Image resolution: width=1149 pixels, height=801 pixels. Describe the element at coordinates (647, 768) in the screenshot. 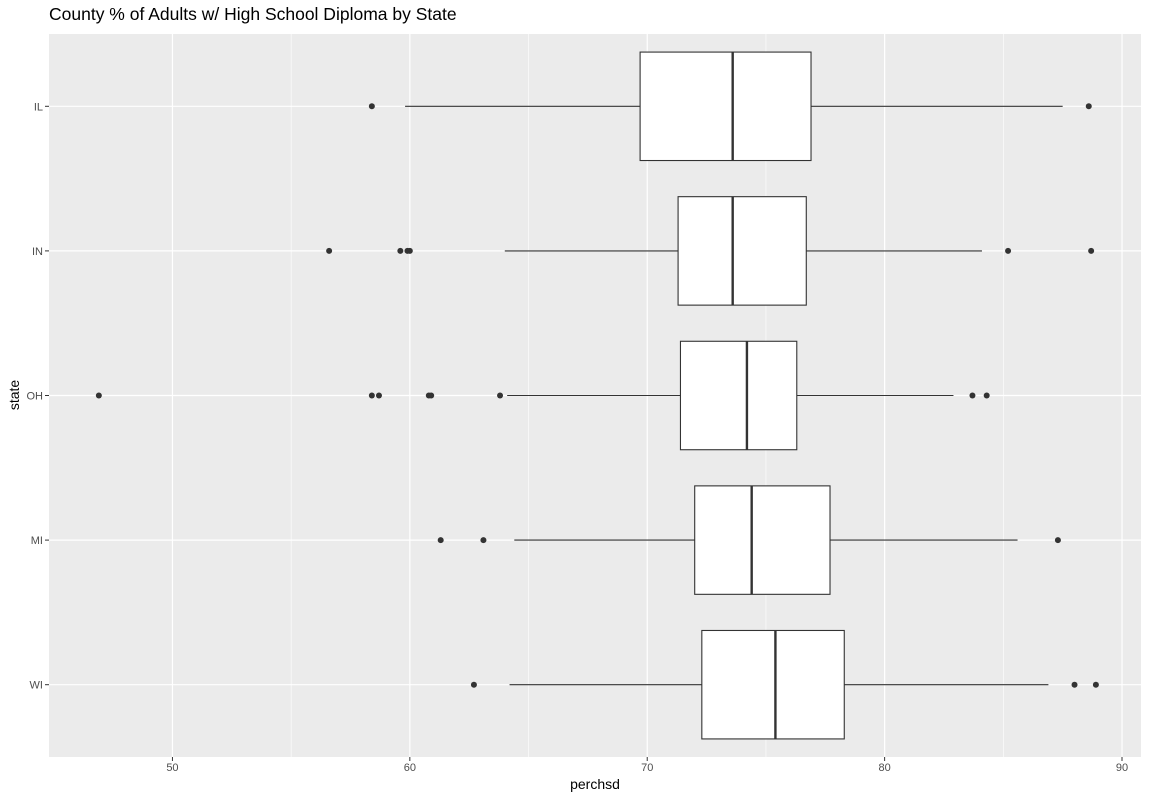

I see `x-tick-label: 70` at that location.